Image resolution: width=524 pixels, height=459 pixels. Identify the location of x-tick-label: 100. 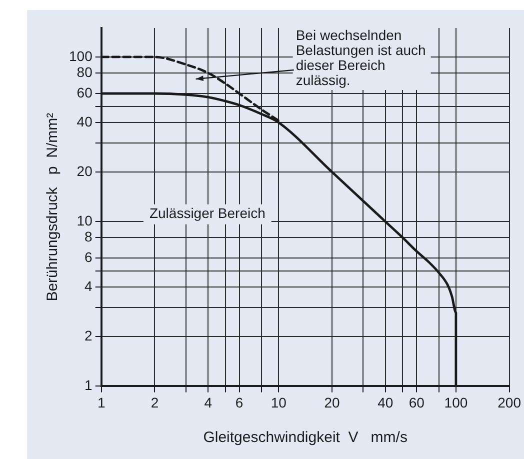
(456, 402).